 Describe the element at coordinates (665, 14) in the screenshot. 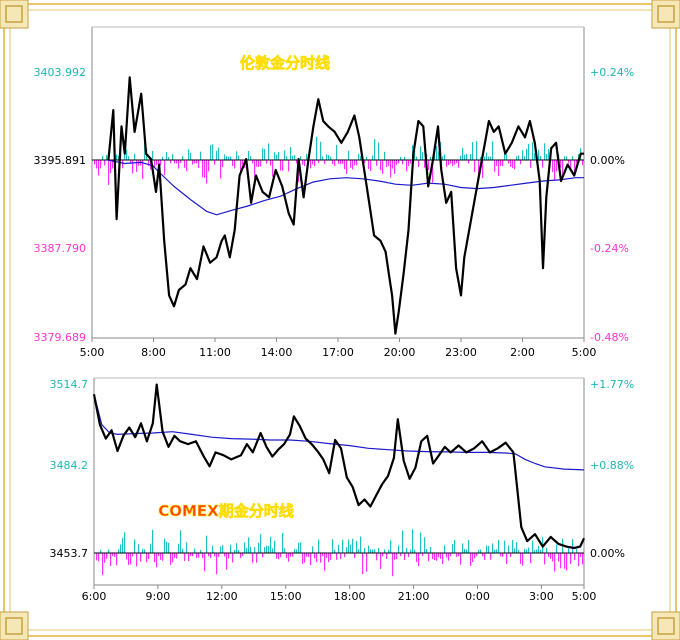

I see `corner-ornament-top-right` at that location.